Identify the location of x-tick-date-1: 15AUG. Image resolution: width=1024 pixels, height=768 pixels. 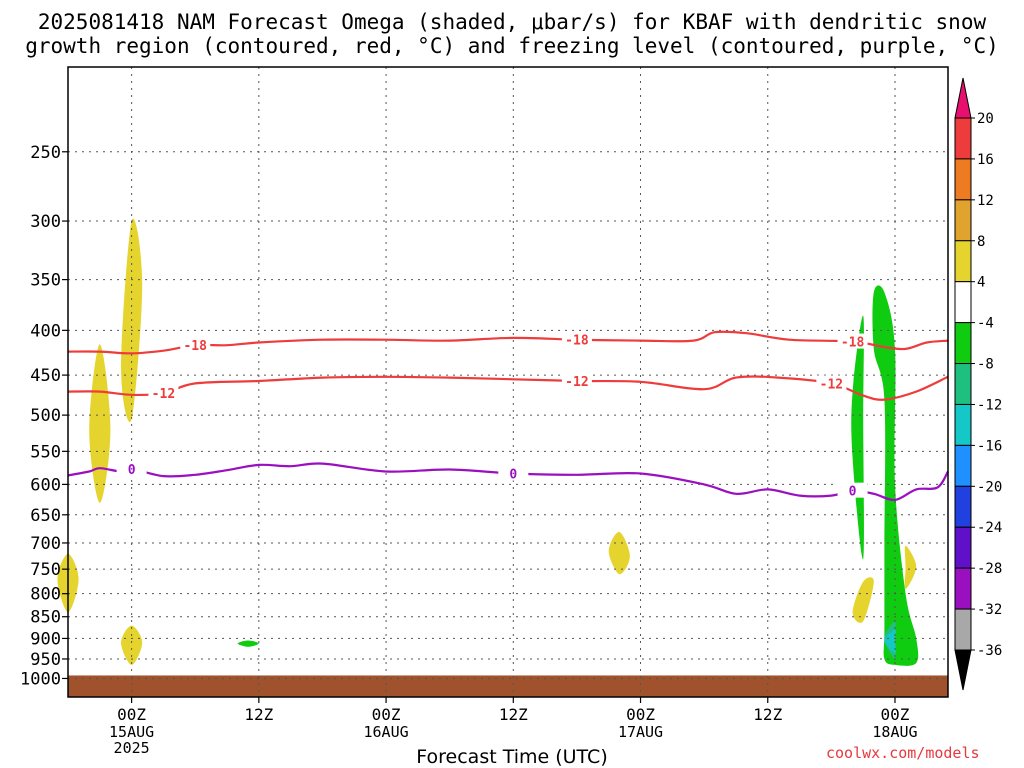
(131, 732).